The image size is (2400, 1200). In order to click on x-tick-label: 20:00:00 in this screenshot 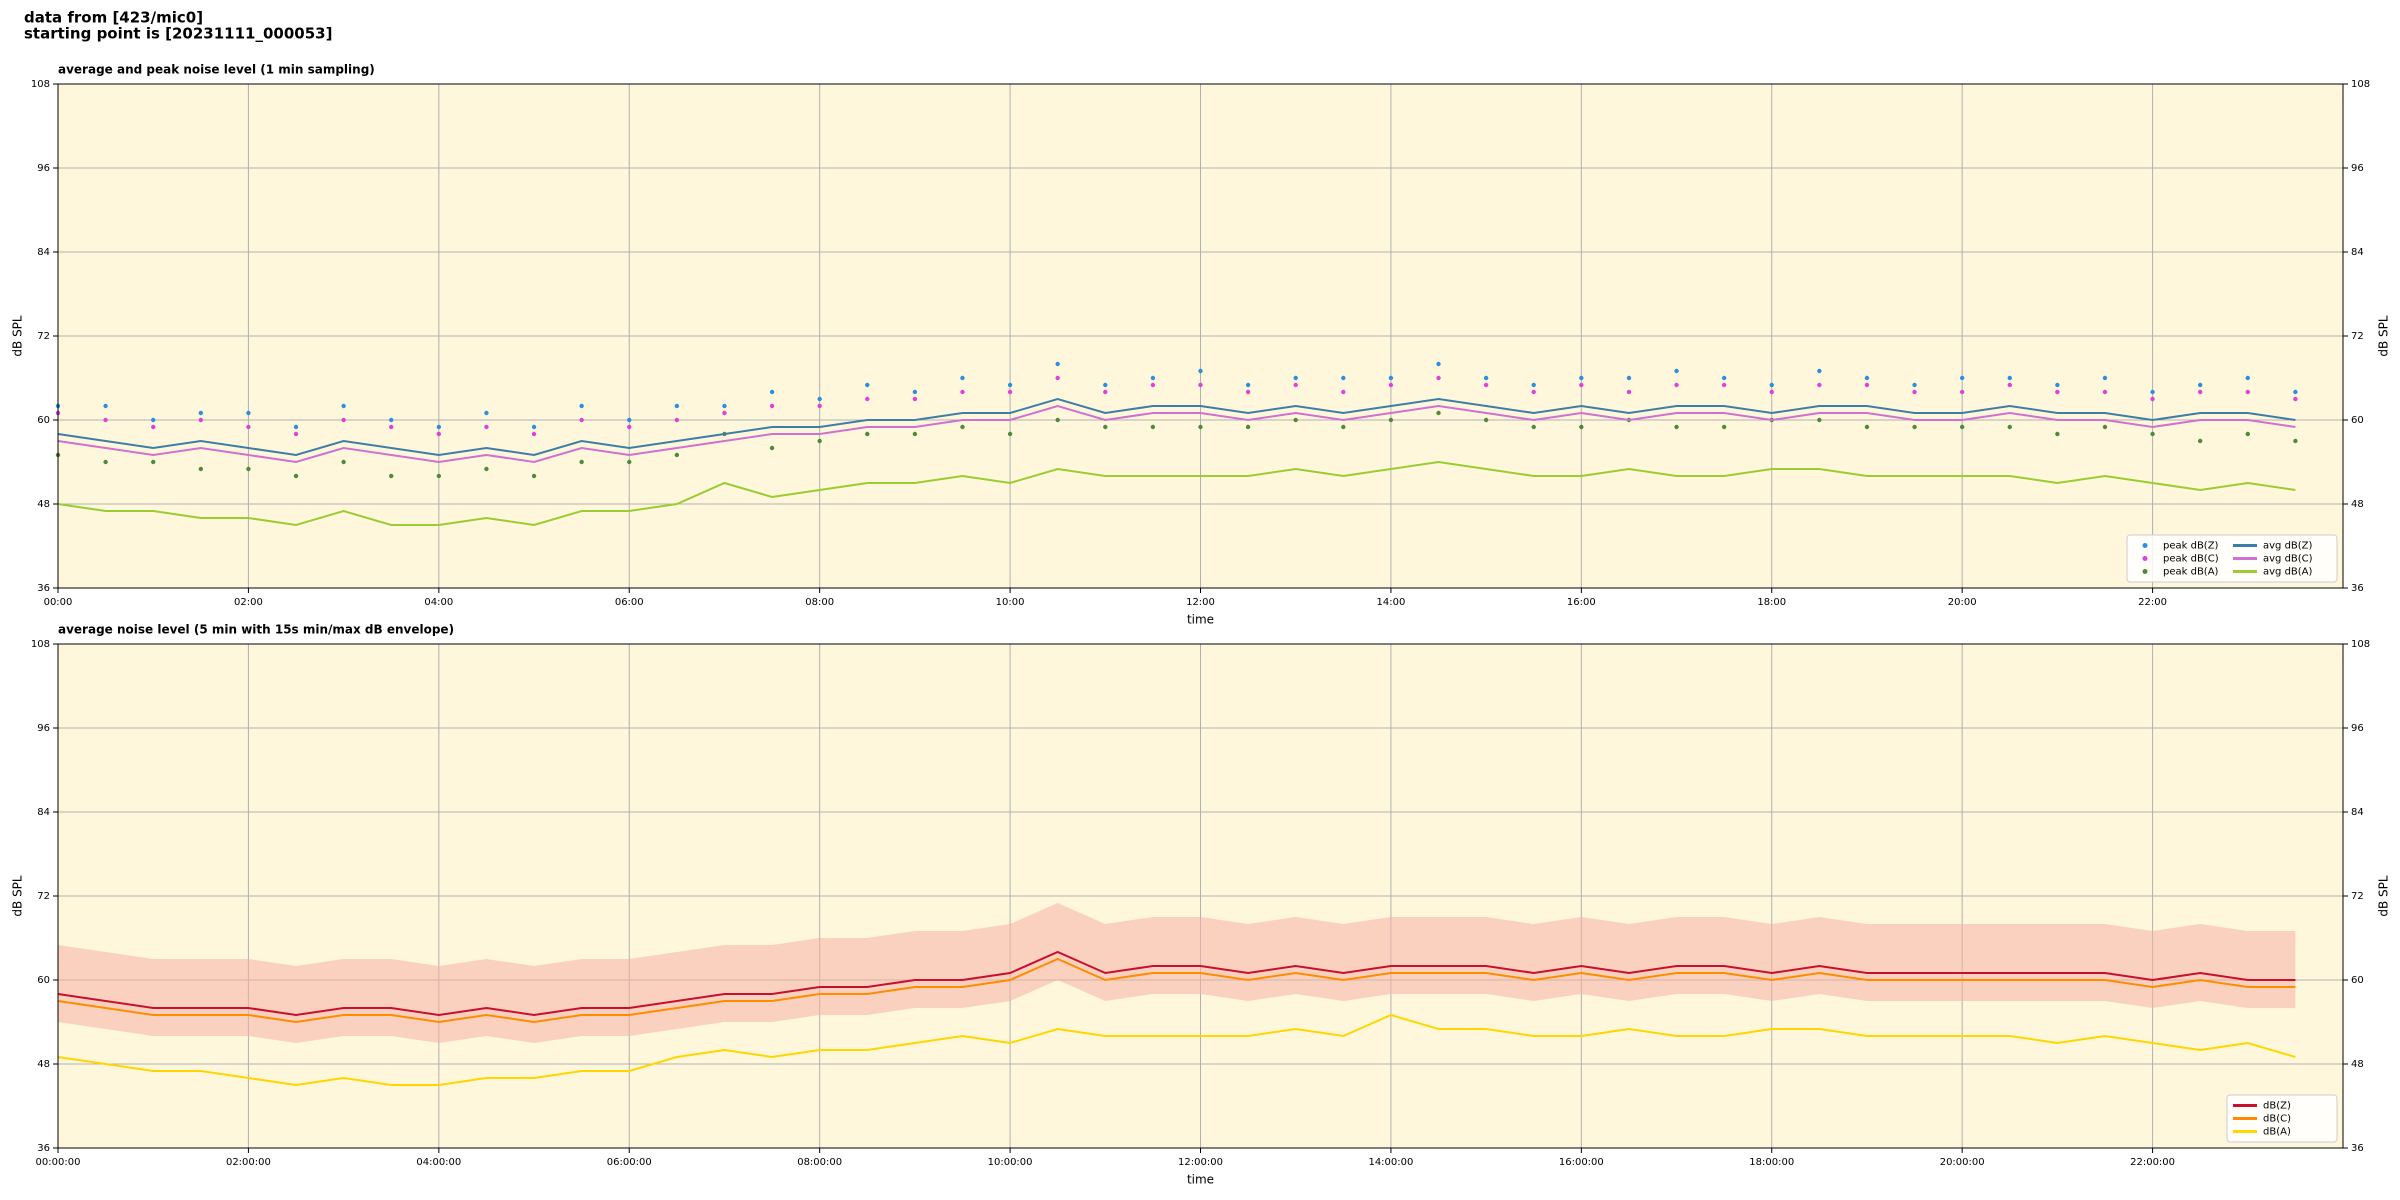, I will do `click(1962, 1162)`.